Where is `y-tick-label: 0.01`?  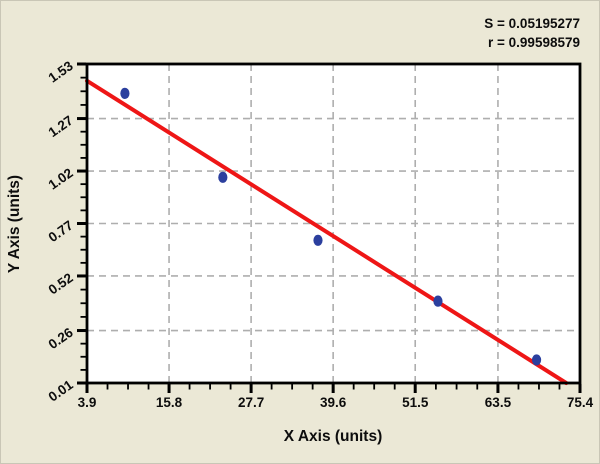
y-tick-label: 0.01 is located at coordinates (61, 391).